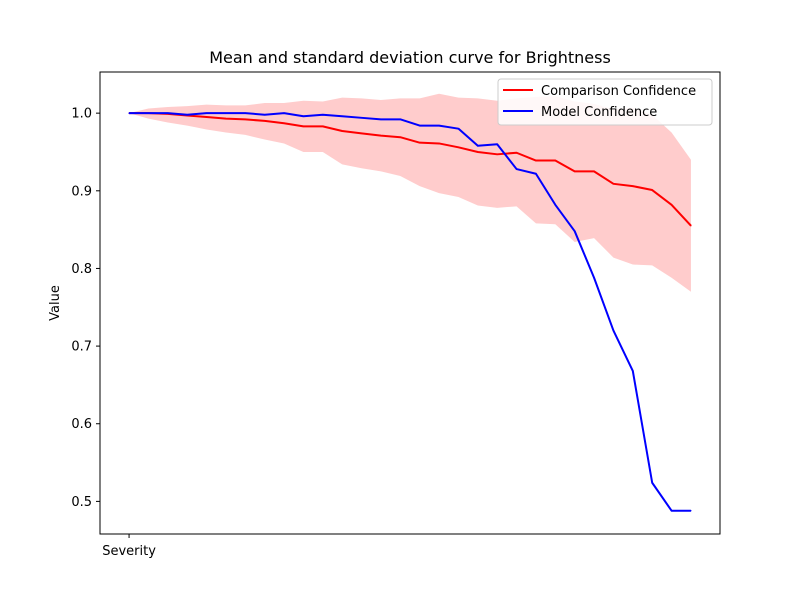 This screenshot has height=600, width=800. Describe the element at coordinates (81, 424) in the screenshot. I see `y-tick-label: 0.6` at that location.